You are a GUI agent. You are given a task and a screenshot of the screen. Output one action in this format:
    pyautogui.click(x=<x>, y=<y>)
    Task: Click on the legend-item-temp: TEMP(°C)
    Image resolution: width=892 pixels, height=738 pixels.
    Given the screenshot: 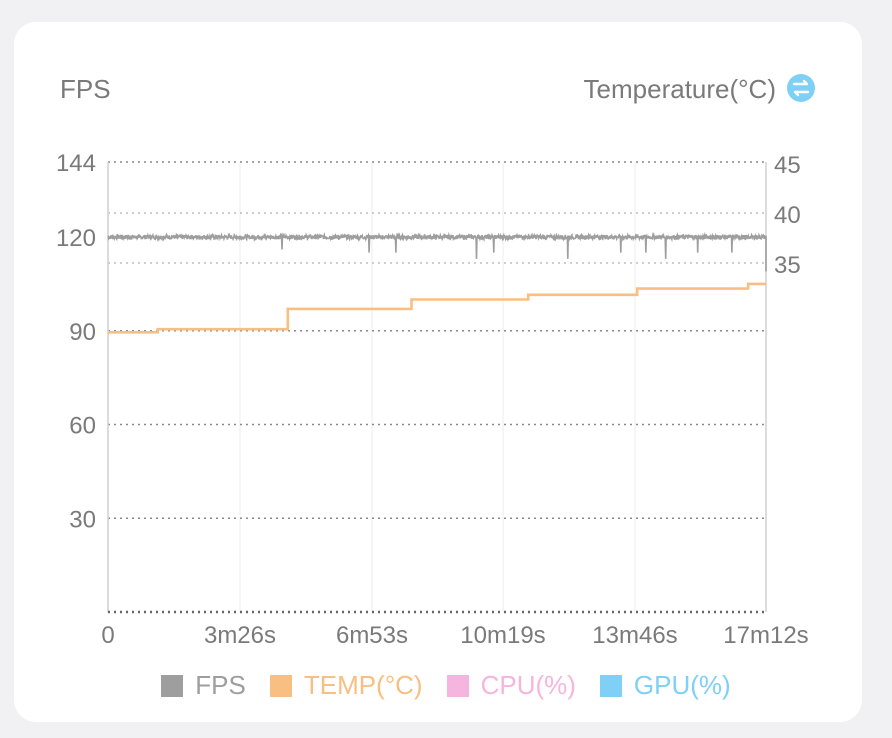 What is the action you would take?
    pyautogui.click(x=346, y=685)
    